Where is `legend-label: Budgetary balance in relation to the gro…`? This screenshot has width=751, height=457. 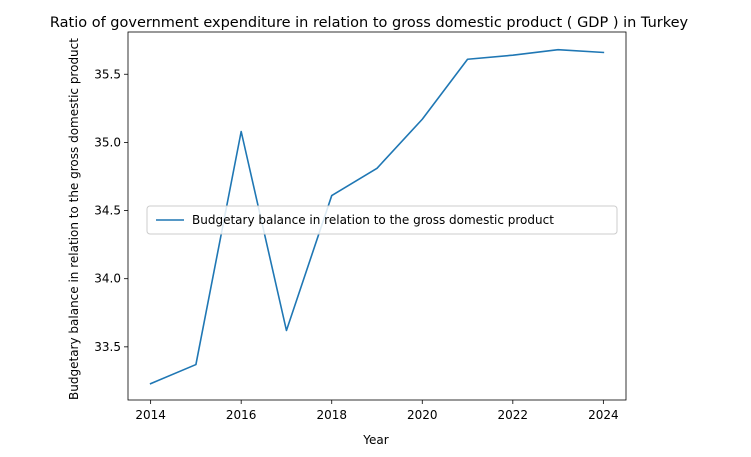 legend-label: Budgetary balance in relation to the gro… is located at coordinates (373, 220).